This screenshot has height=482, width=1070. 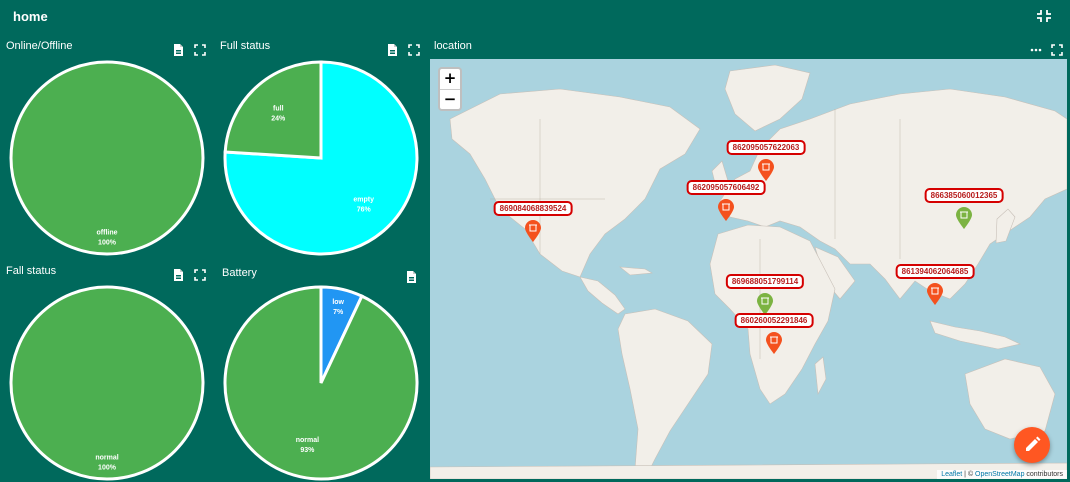 I want to click on pie-chart-fall-status: normal 100%, so click(x=107, y=383).